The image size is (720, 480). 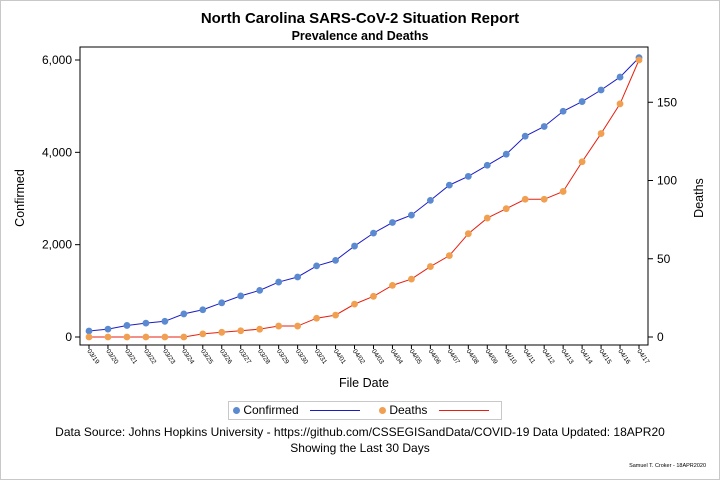 I want to click on x-tick-label: 03/30, so click(x=301, y=357).